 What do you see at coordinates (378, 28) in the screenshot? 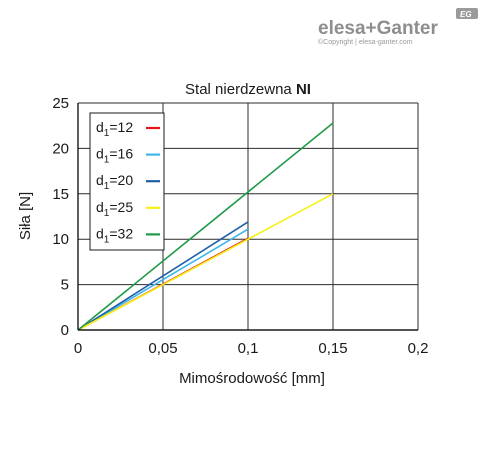
I see `brand-logo-text: elesa+Ganter` at bounding box center [378, 28].